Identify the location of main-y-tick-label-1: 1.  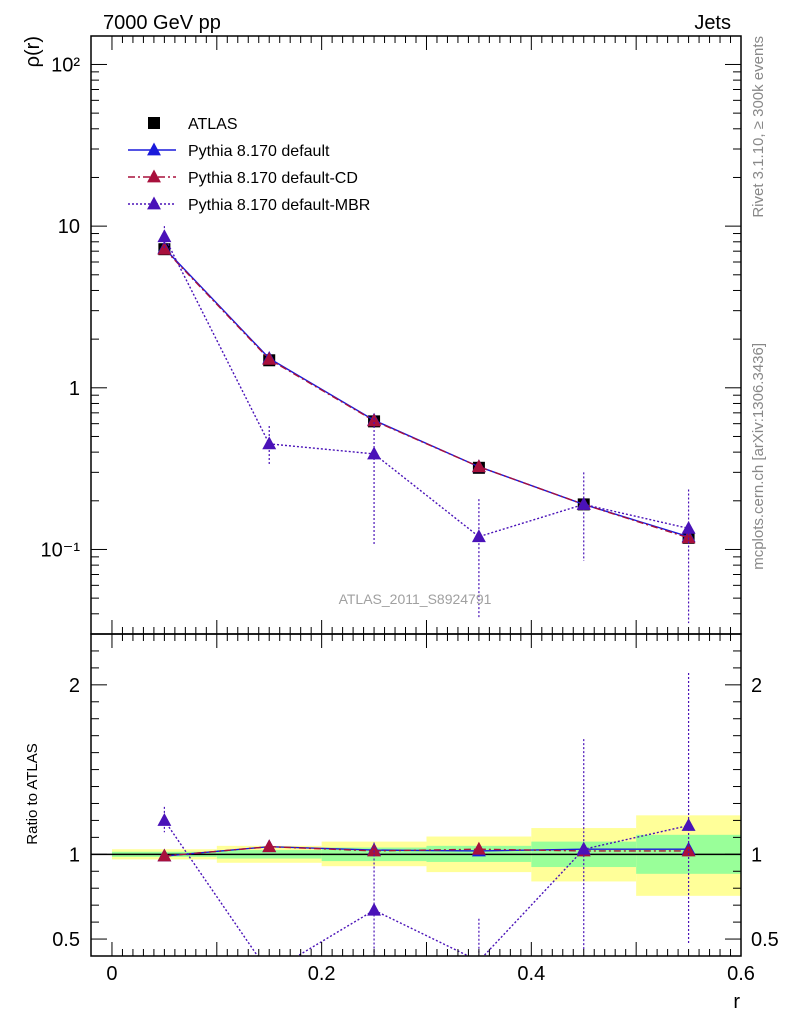
(74, 389).